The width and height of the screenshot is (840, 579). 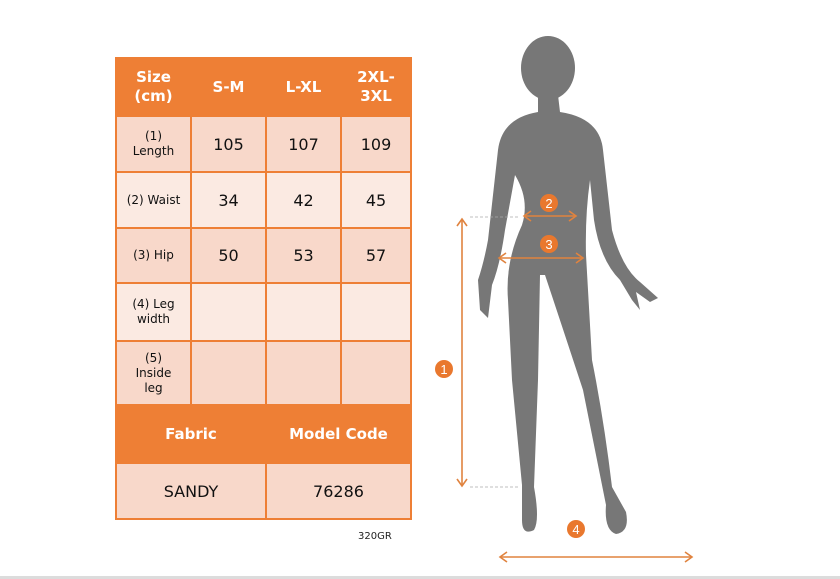 I want to click on header-s-m: S-M, so click(x=228, y=87).